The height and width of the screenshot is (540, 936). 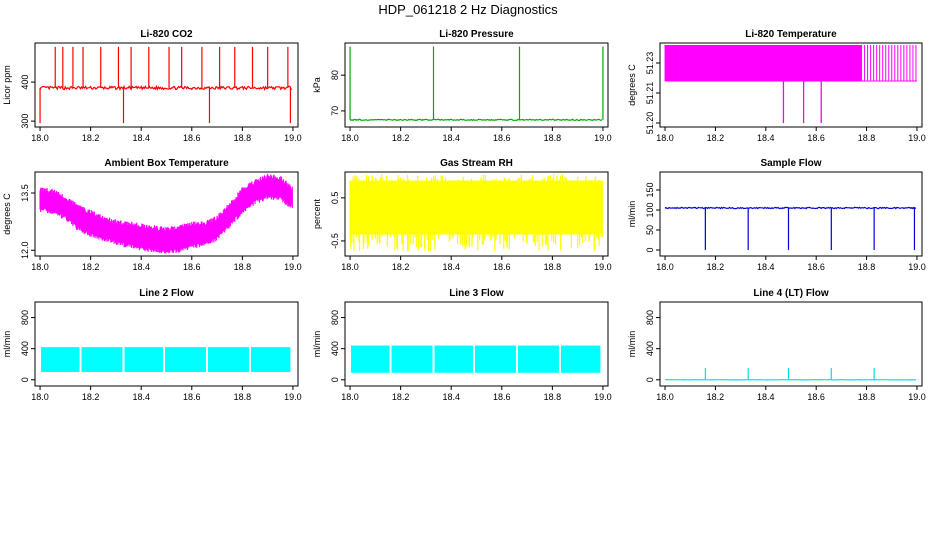 I want to click on panel-title: Li-820 Temperature, so click(x=791, y=34).